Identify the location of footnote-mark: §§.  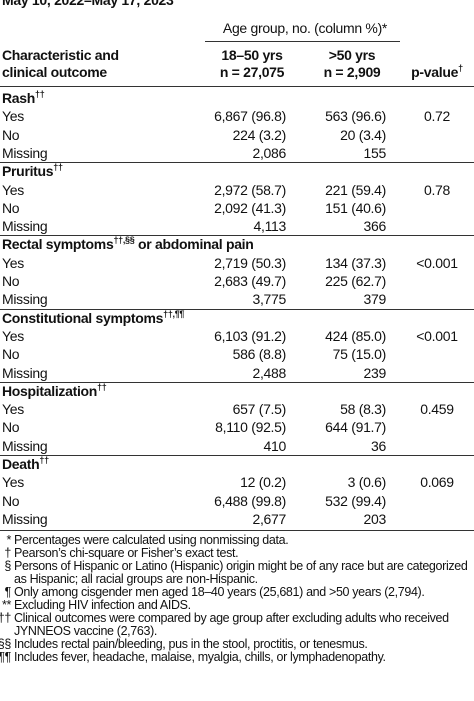
(5, 644).